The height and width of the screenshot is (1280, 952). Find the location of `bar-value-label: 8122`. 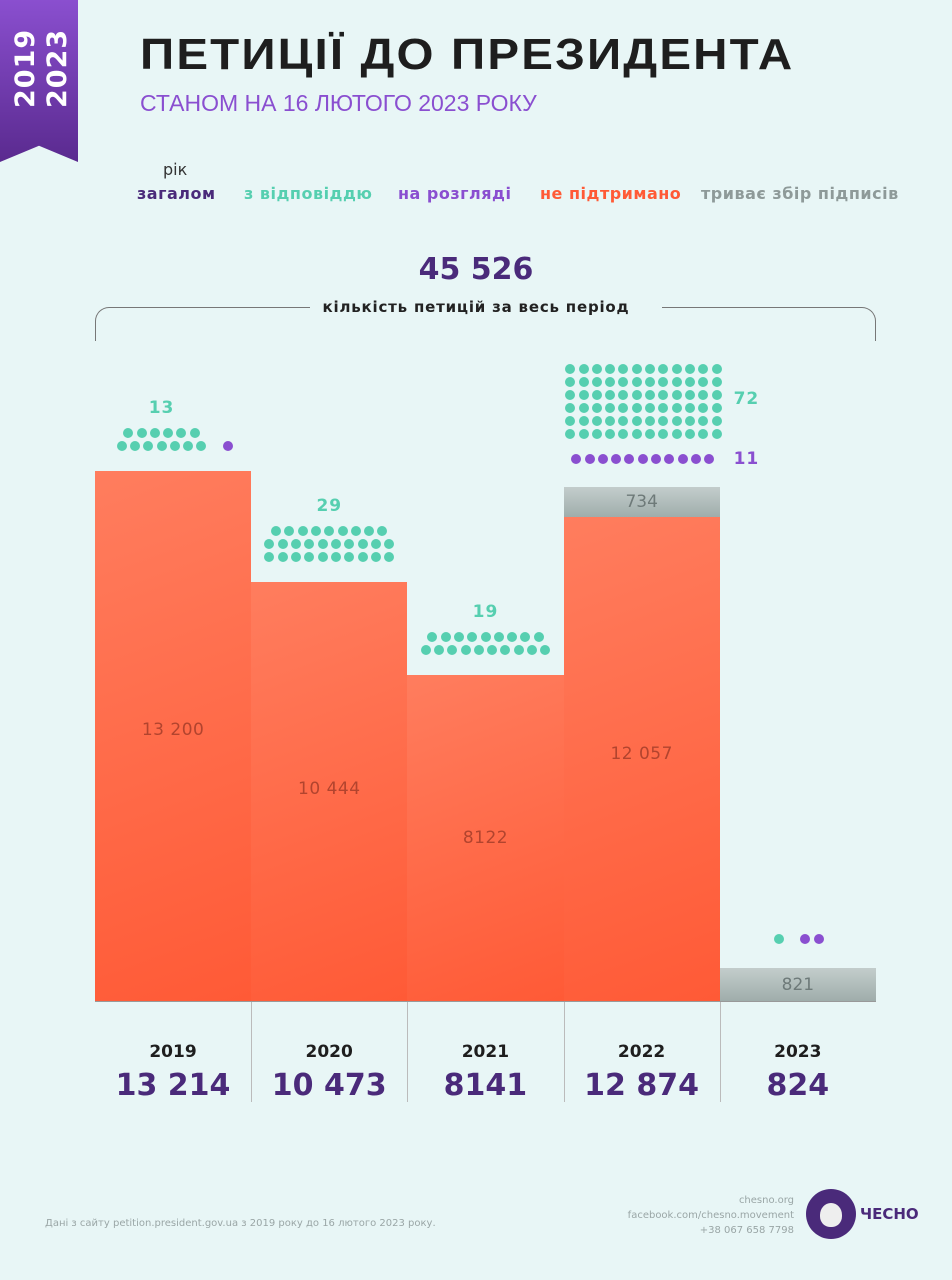

bar-value-label: 8122 is located at coordinates (485, 838).